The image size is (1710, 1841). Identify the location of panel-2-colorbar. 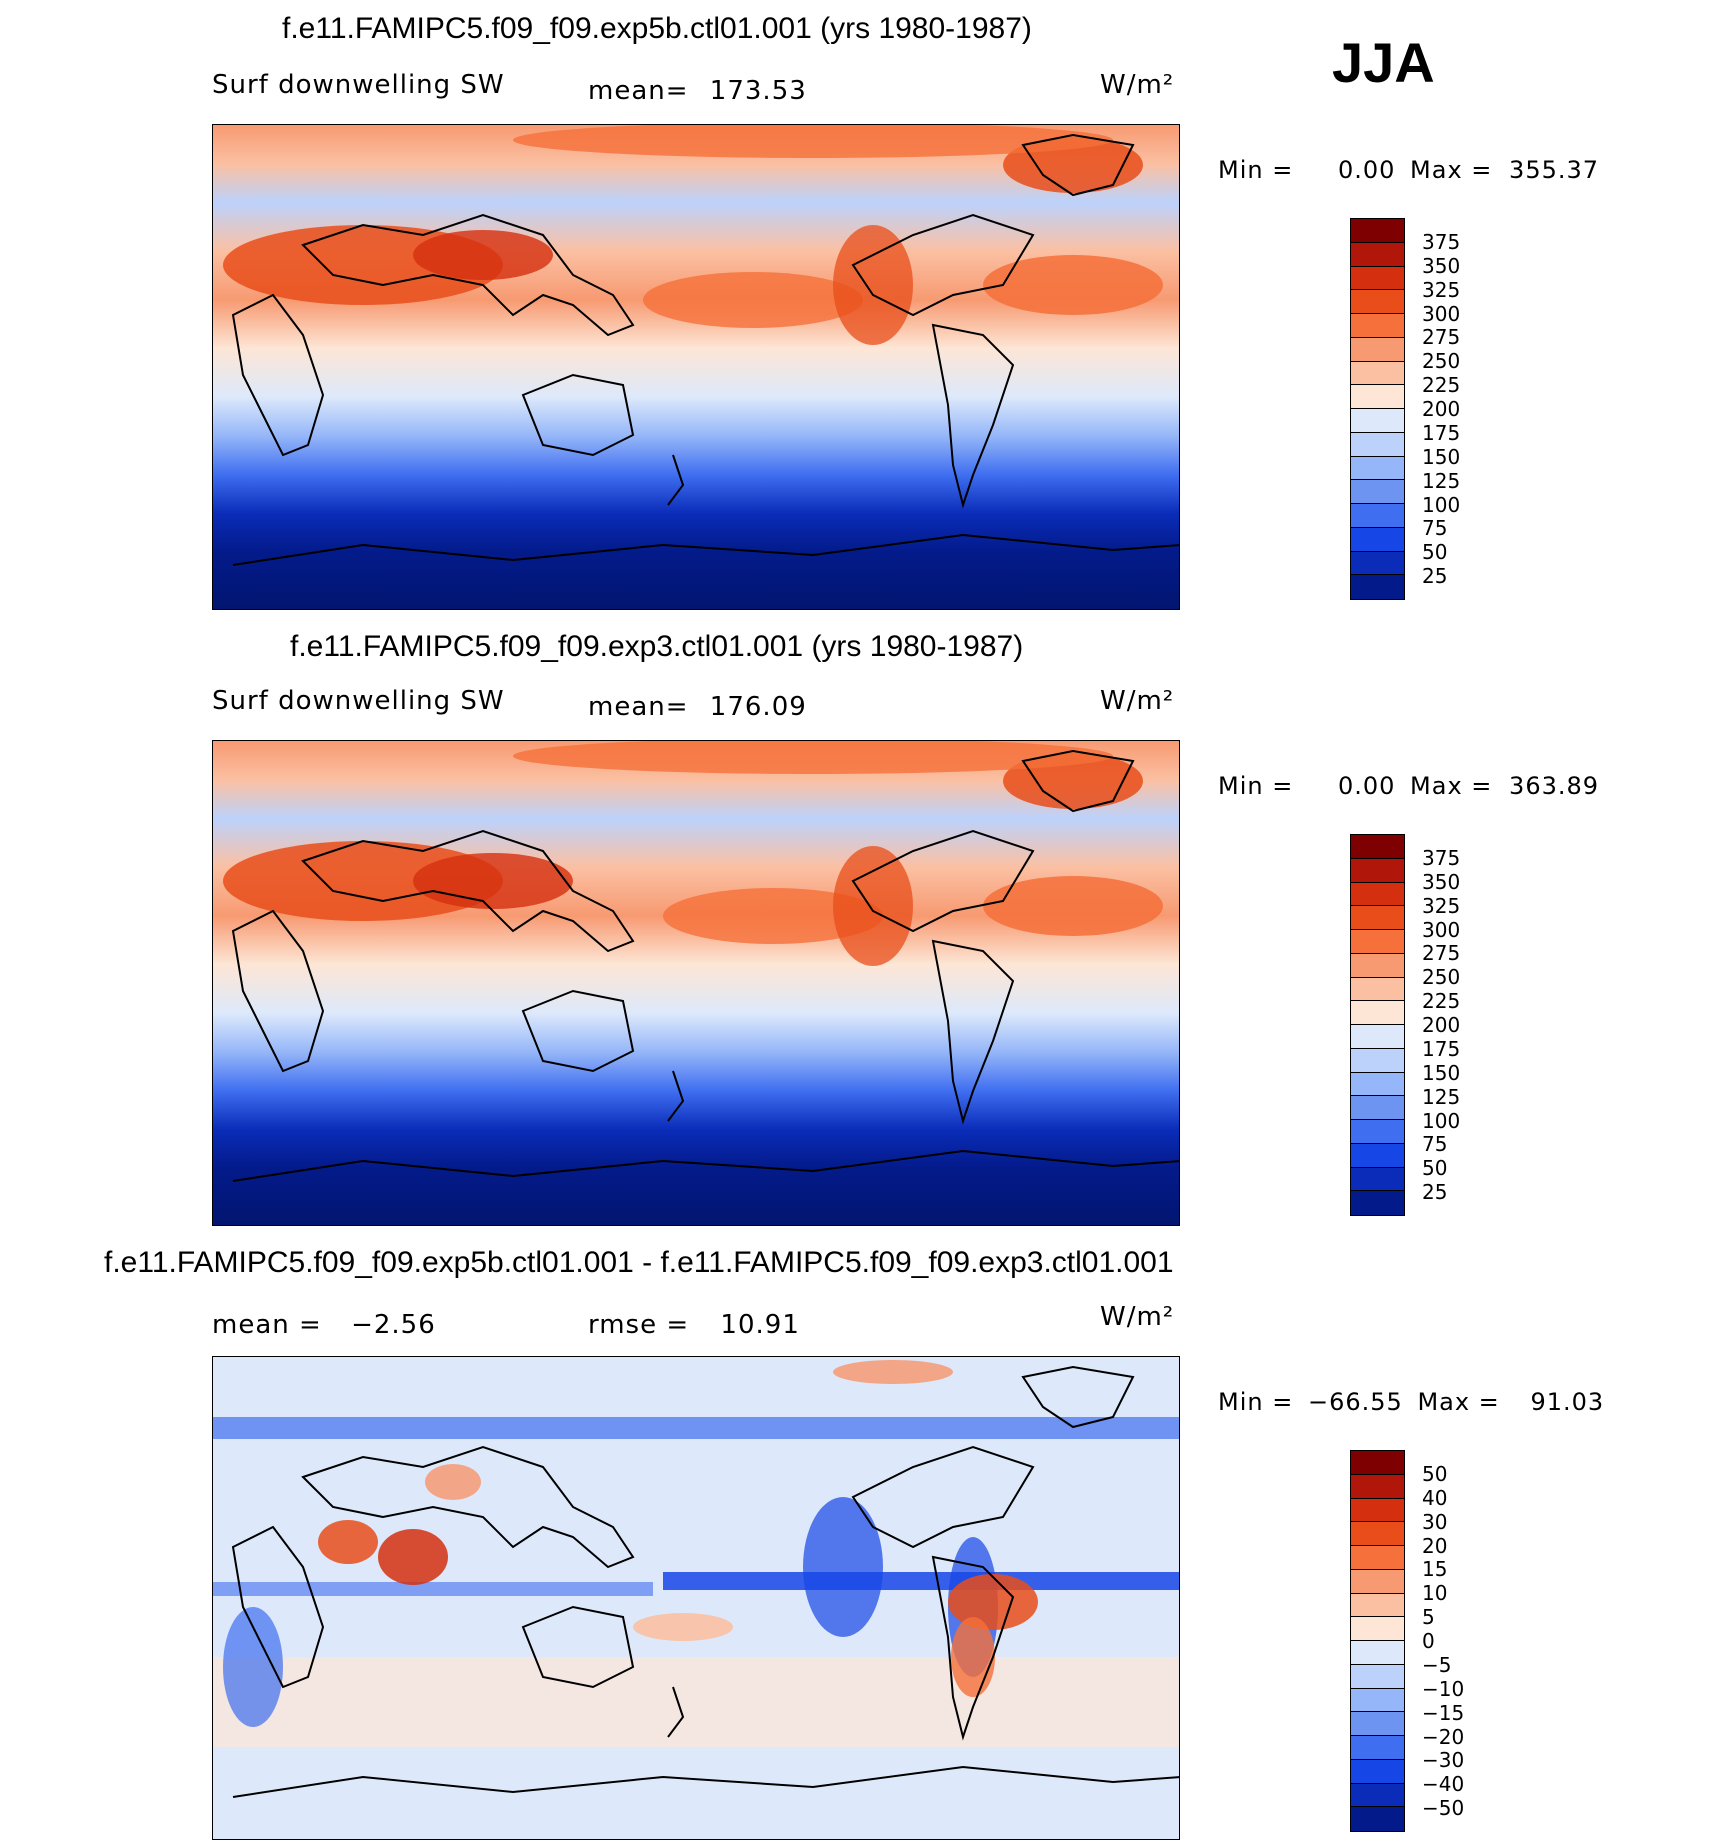
(1377, 1025).